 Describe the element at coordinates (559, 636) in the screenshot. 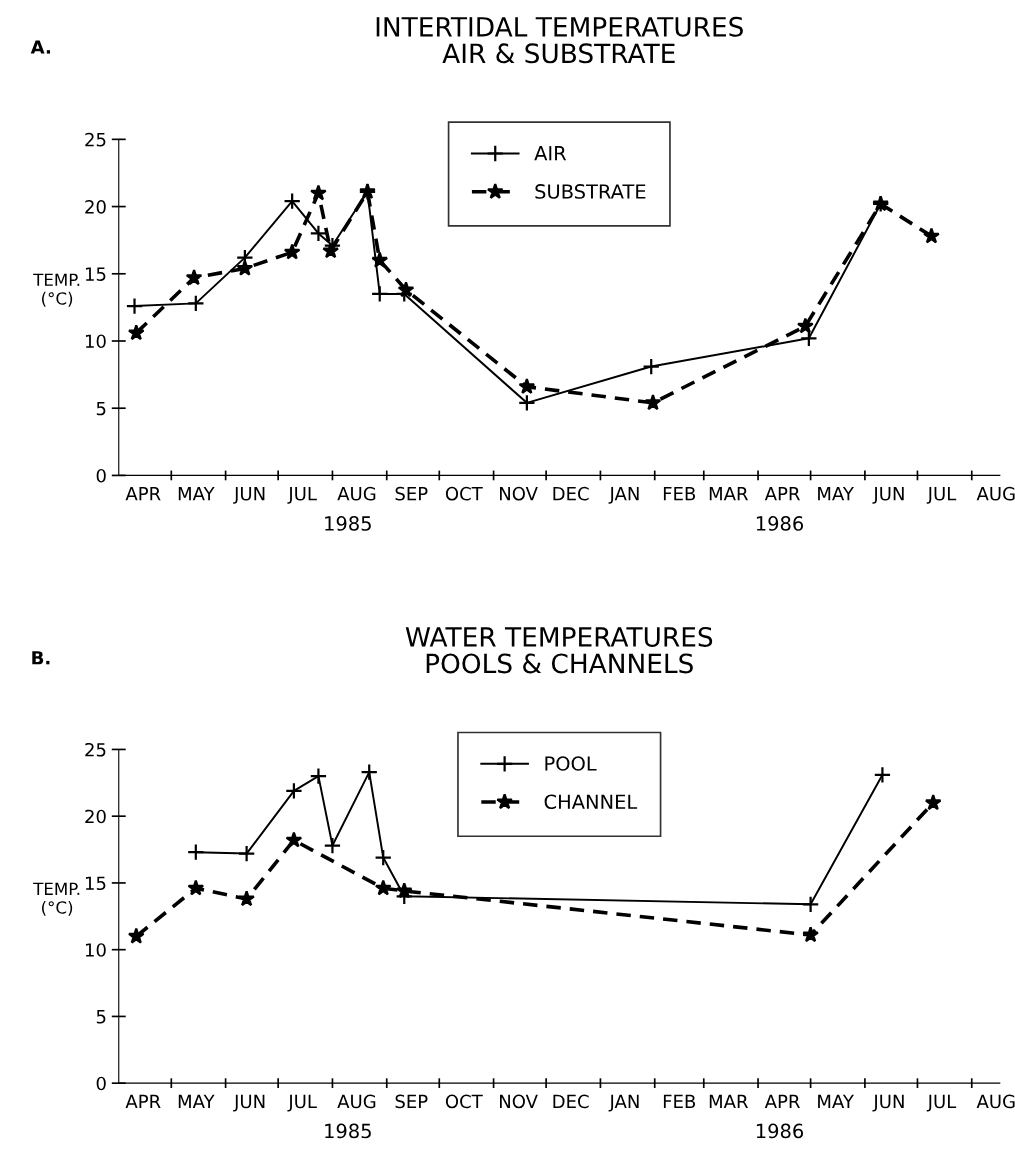

I see `chart-title: WATER TEMPERATURES` at that location.